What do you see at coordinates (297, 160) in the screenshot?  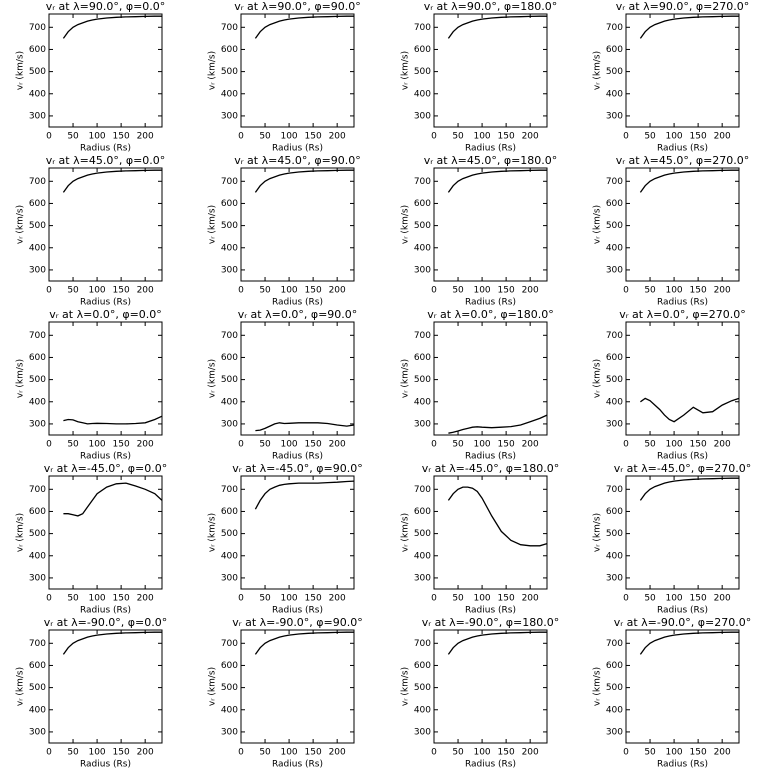 I see `chart-title: vᵣ at λ=45.0°, φ=90.0°` at bounding box center [297, 160].